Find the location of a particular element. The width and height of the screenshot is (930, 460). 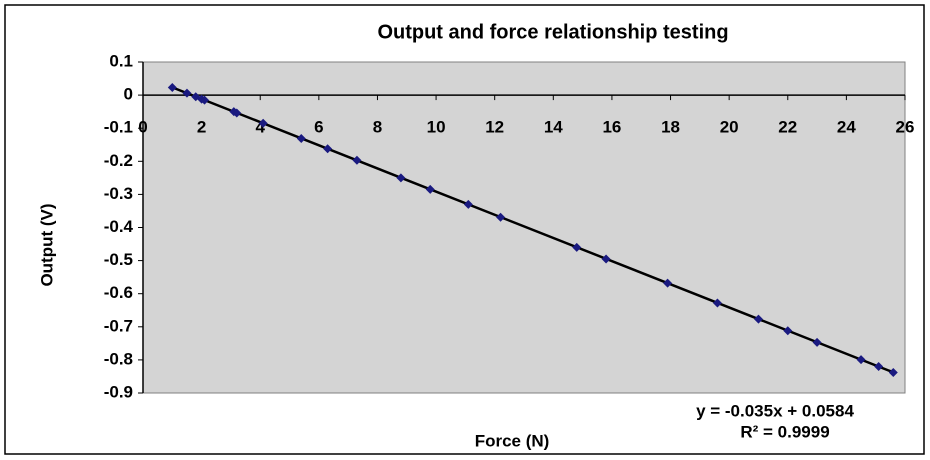

y-tick-label: -0.8 is located at coordinates (118, 358).